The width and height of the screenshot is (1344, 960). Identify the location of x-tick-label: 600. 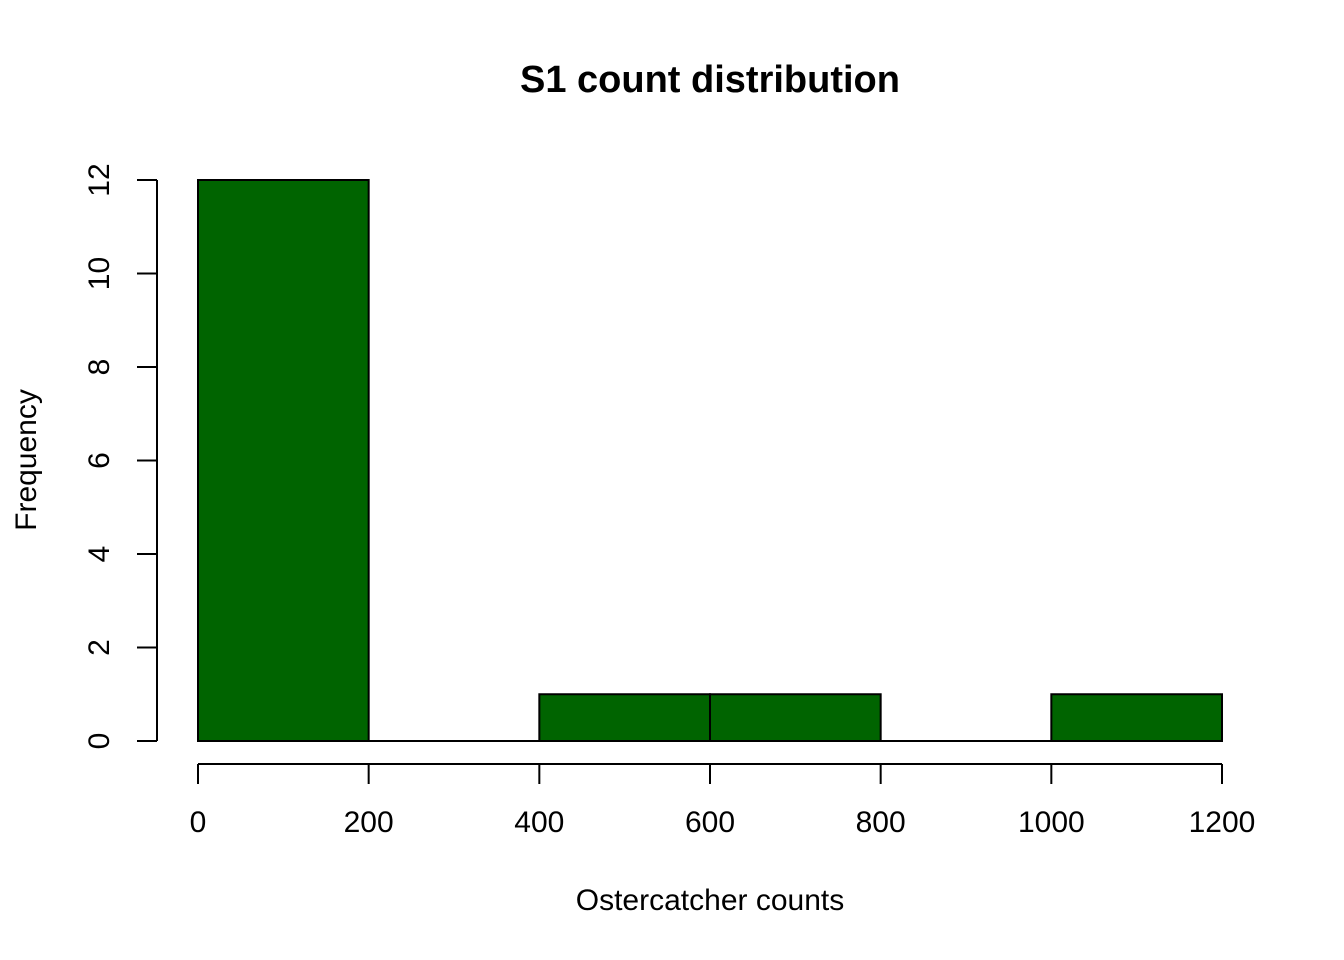
(710, 822).